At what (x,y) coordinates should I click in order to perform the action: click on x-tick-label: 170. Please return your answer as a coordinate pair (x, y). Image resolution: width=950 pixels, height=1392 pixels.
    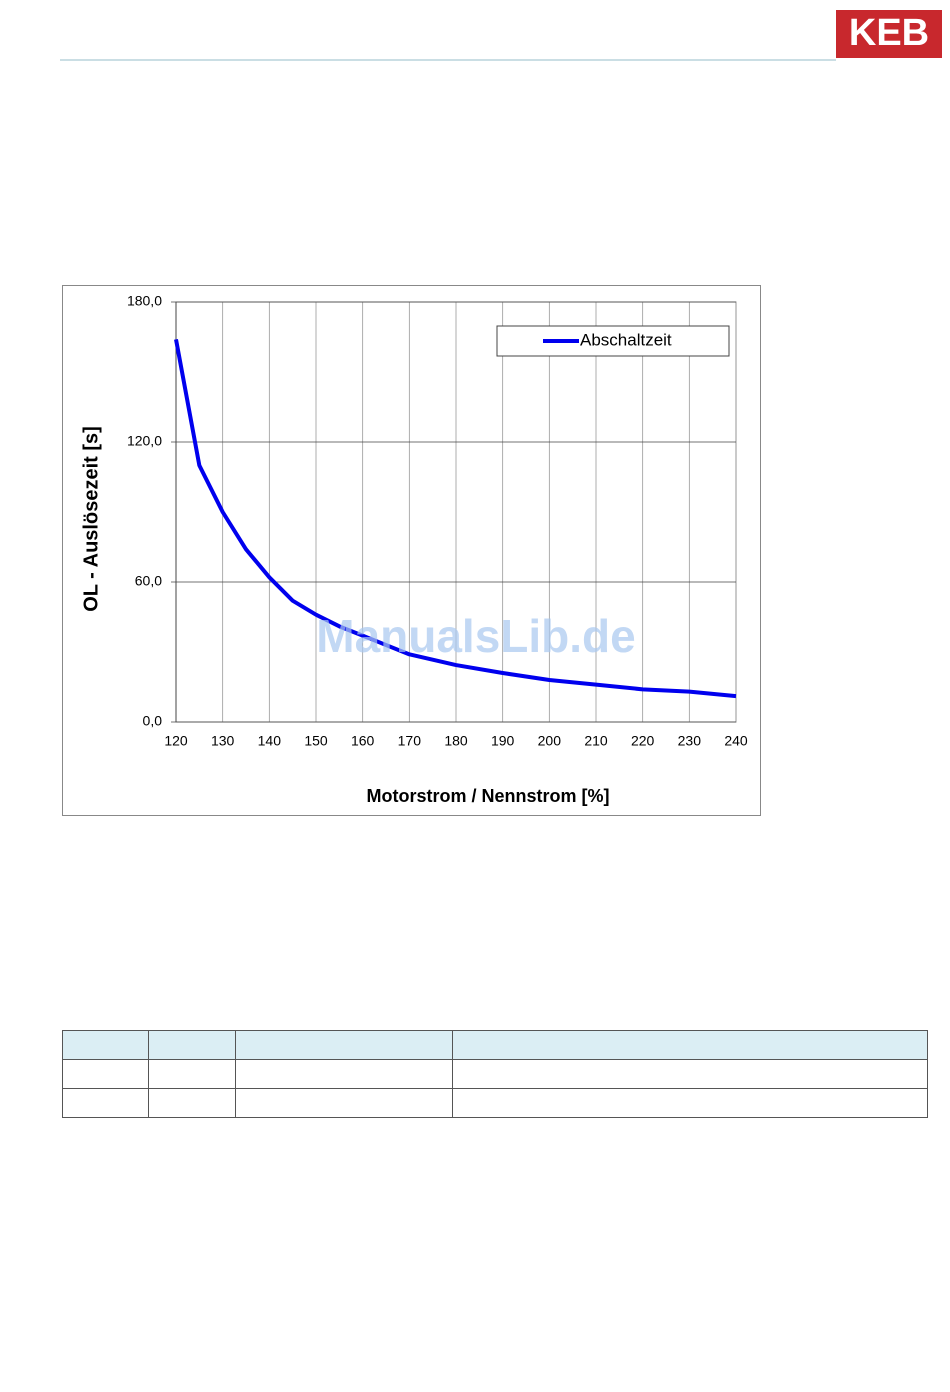
    Looking at the image, I should click on (410, 741).